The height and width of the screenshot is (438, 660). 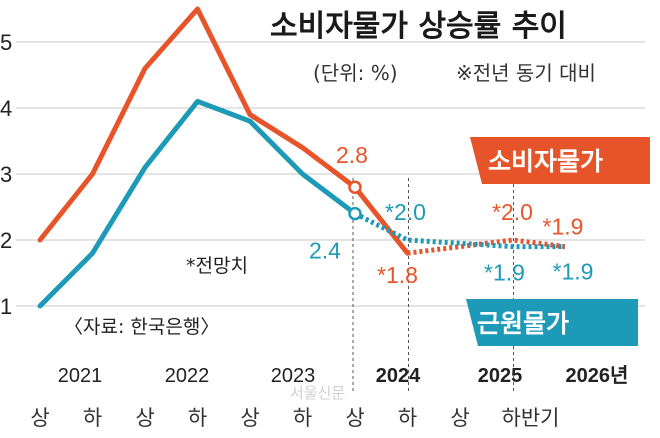 I want to click on y-tick-label: 2, so click(x=6, y=240).